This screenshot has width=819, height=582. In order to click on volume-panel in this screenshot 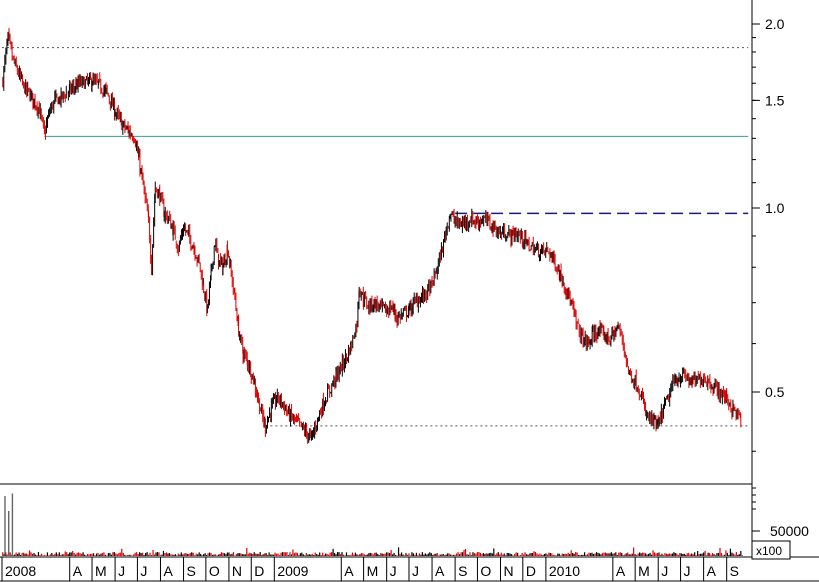, I will do `click(372, 524)`.